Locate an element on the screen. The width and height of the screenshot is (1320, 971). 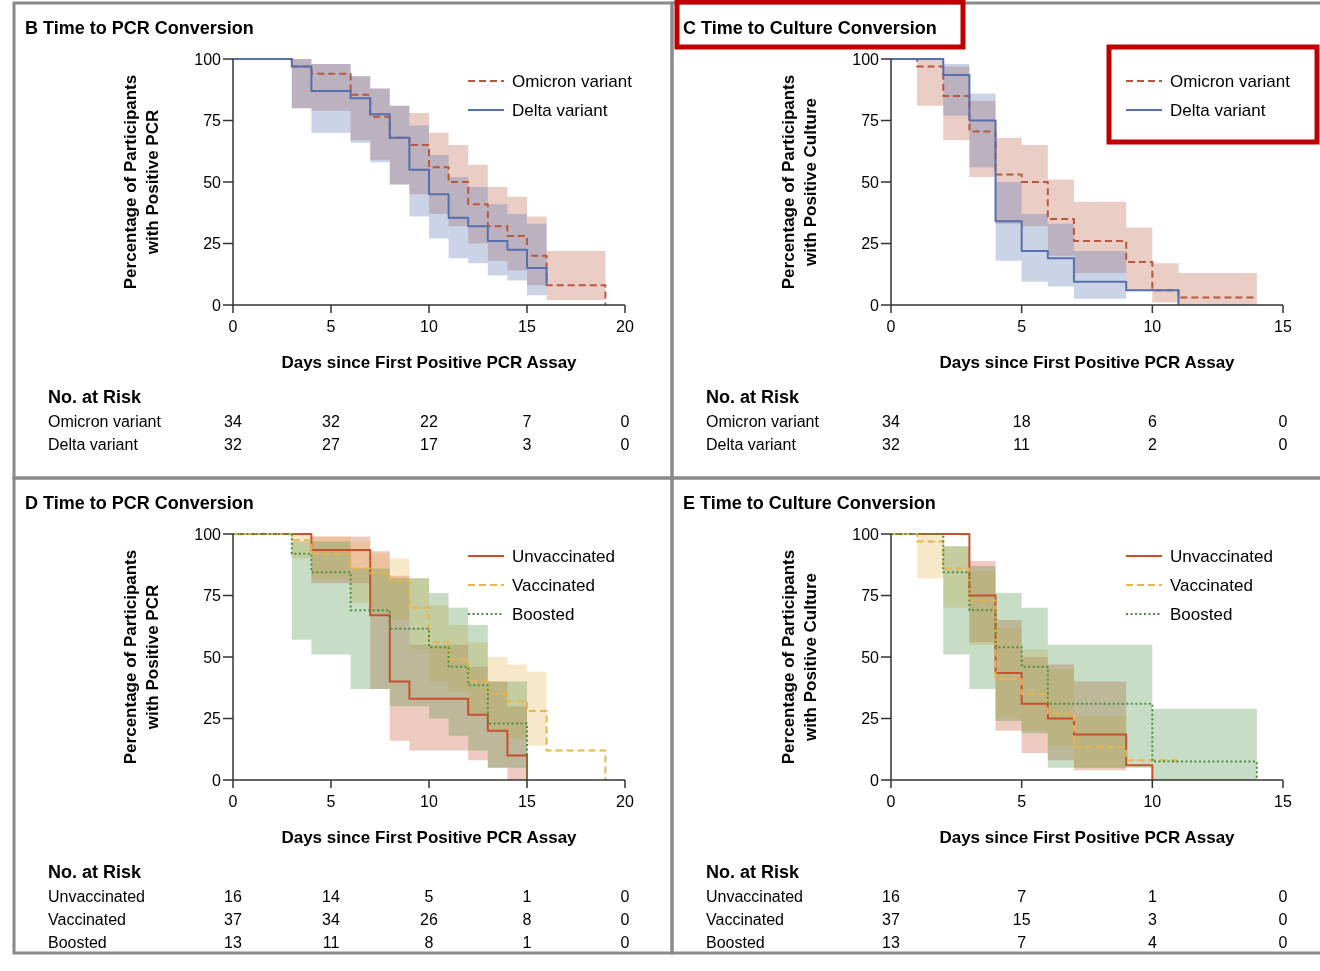
text: 13 11 8 1 0 is located at coordinates (427, 942).